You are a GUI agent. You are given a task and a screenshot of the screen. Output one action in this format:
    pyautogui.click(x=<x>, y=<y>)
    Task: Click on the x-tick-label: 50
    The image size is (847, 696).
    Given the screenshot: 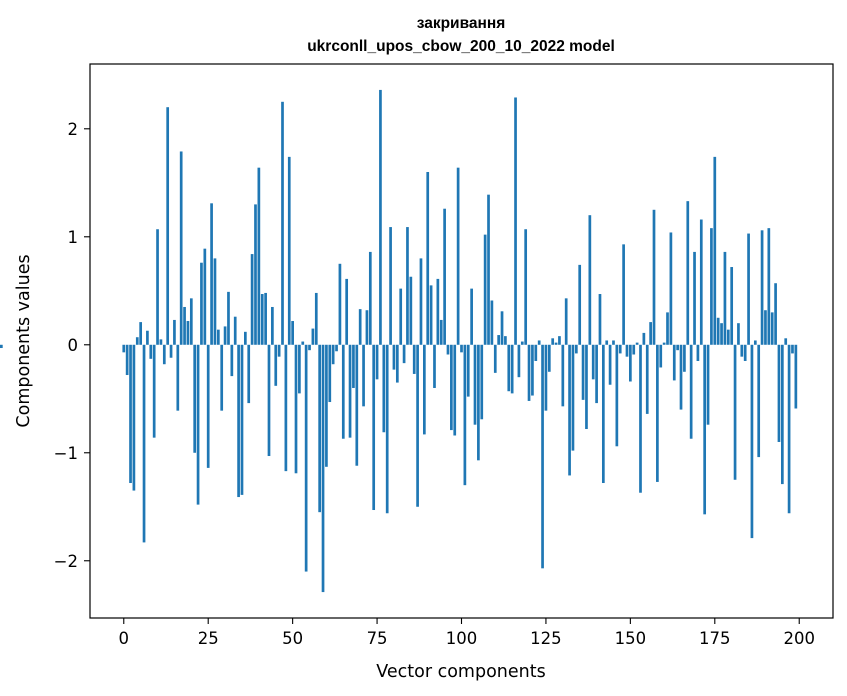 What is the action you would take?
    pyautogui.click(x=292, y=638)
    